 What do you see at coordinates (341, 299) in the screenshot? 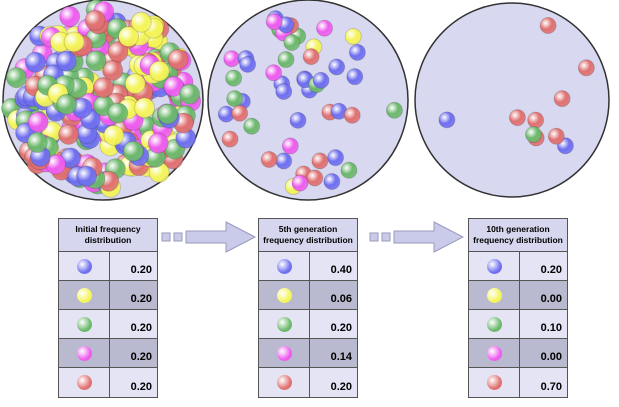
I see `frequency-value: 0.06` at bounding box center [341, 299].